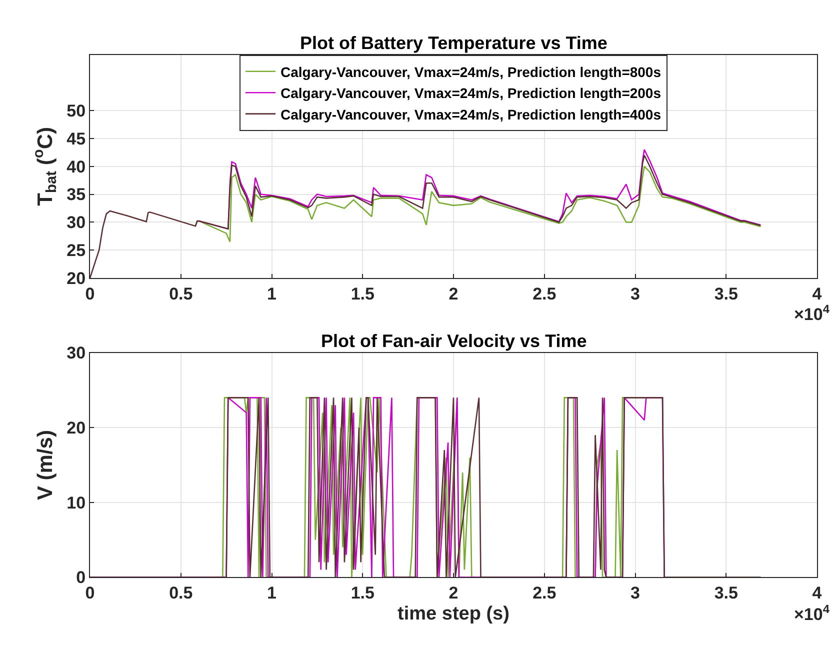 Image resolution: width=835 pixels, height=664 pixels. I want to click on y-tick-label: 50, so click(76, 111).